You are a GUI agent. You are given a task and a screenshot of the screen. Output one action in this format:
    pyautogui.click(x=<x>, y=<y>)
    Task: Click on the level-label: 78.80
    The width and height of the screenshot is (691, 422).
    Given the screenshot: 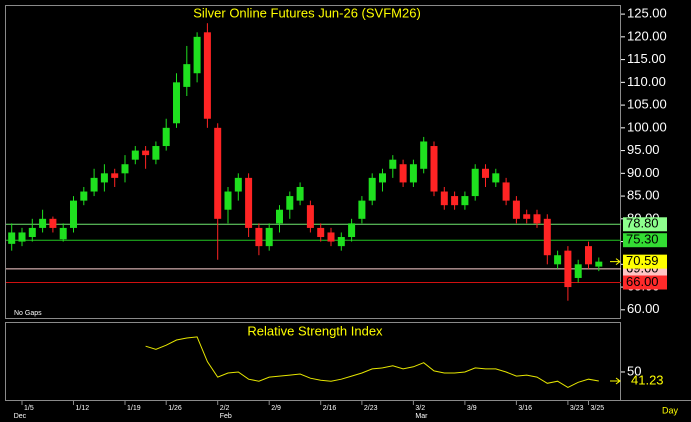 What is the action you would take?
    pyautogui.click(x=642, y=223)
    